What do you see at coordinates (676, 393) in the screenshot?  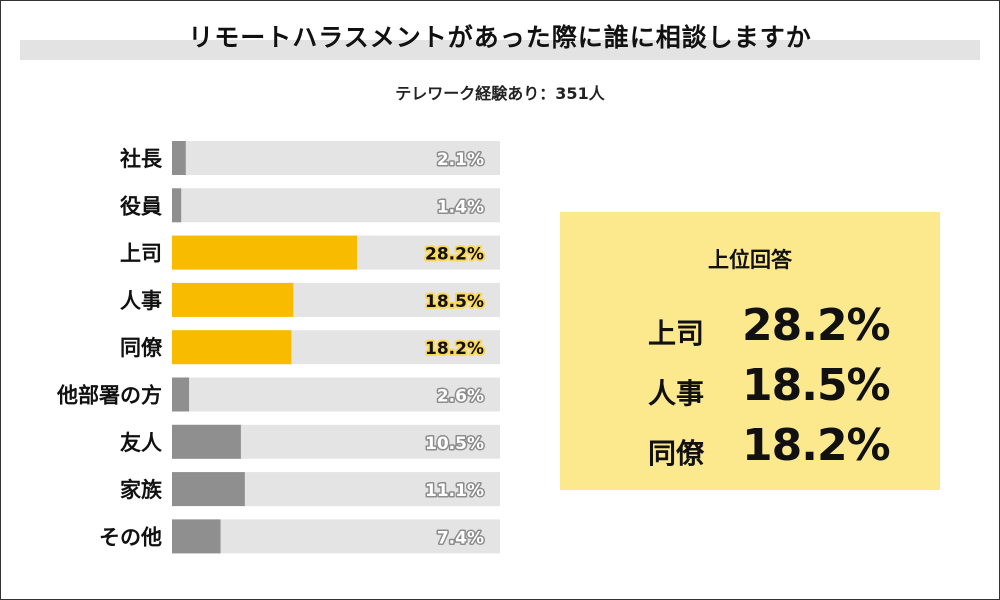 I see `panel-row-label: 人事` at bounding box center [676, 393].